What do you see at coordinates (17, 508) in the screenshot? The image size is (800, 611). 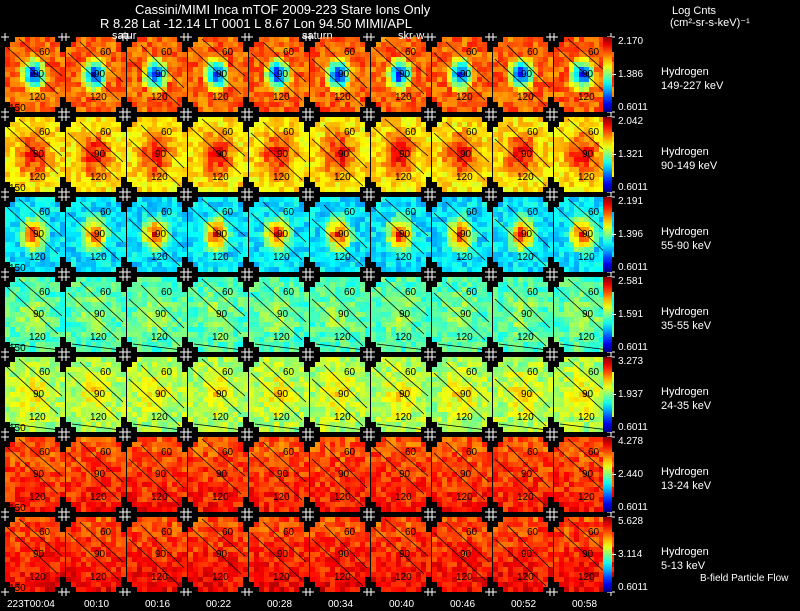 I see `angle-label: 150` at bounding box center [17, 508].